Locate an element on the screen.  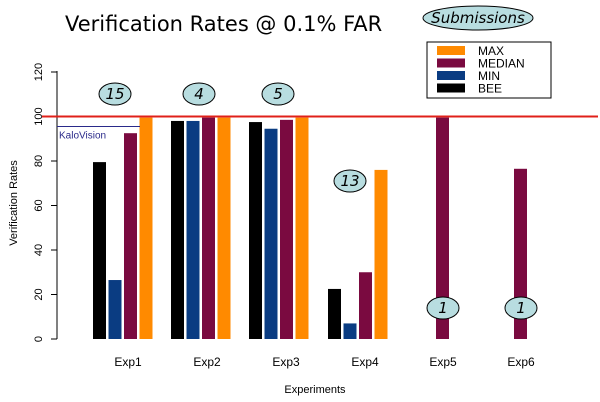
submission-badge: 15 is located at coordinates (115, 94).